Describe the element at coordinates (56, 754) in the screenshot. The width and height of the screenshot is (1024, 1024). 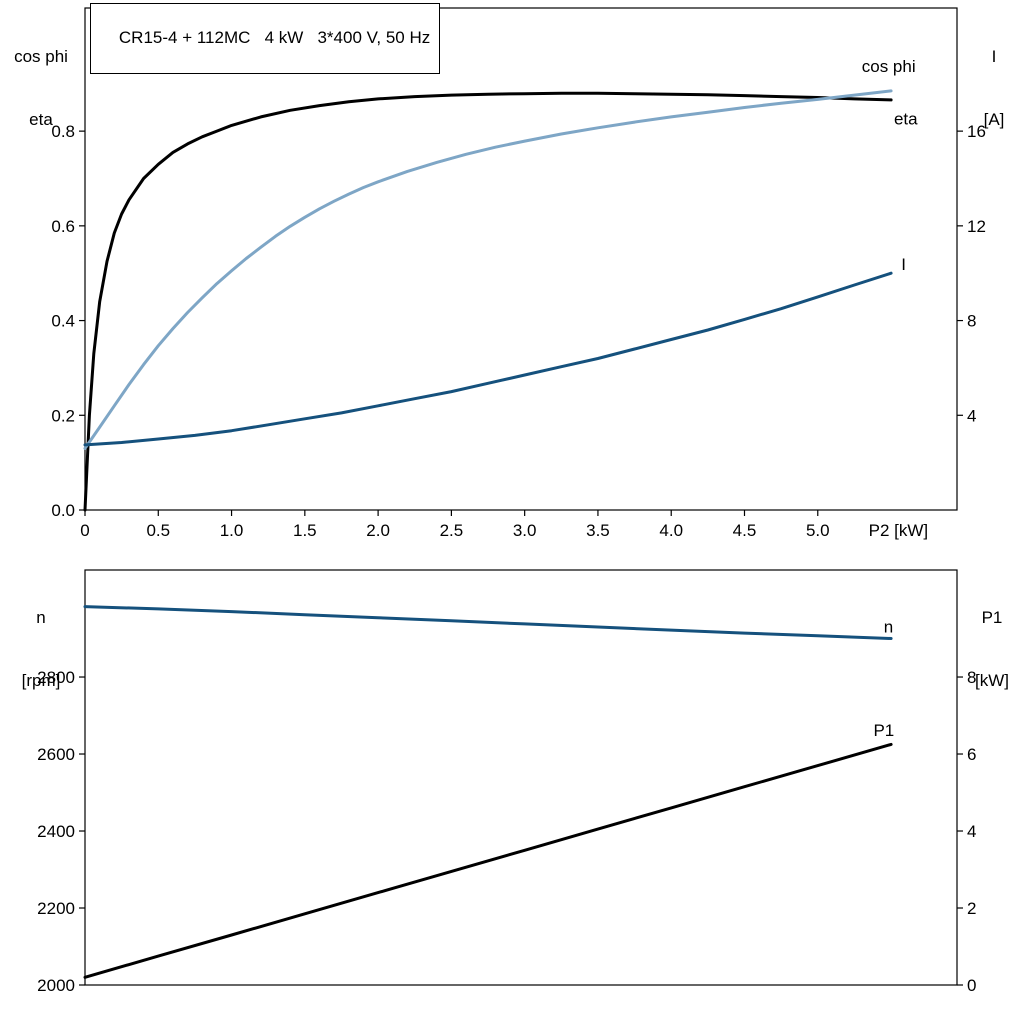
I see `left-tick-label: 2600` at that location.